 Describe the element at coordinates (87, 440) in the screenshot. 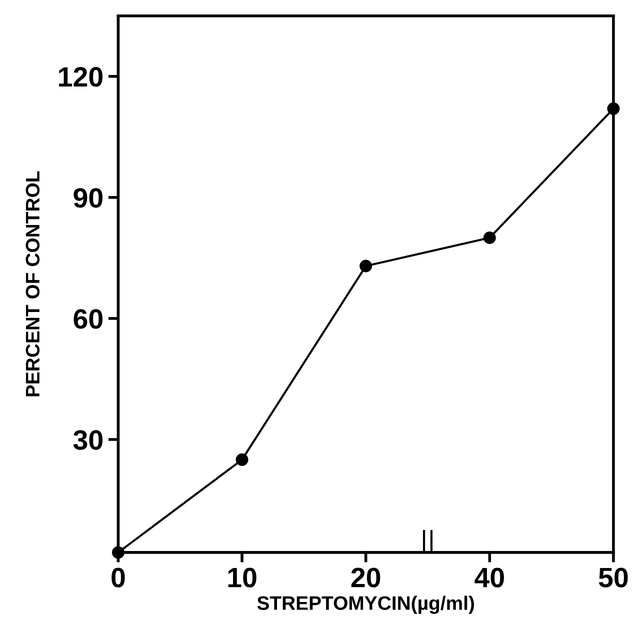

I see `y-tick-label: 30` at that location.